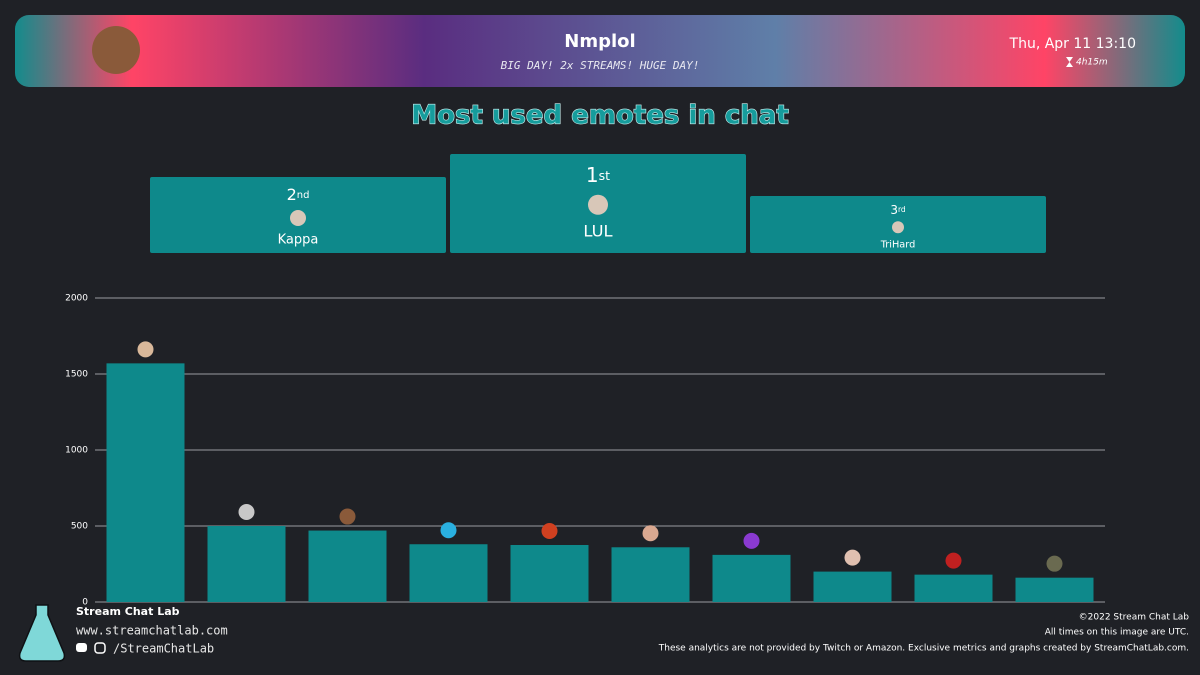 The height and width of the screenshot is (675, 1200). Describe the element at coordinates (292, 194) in the screenshot. I see `rank-number: 2` at that location.